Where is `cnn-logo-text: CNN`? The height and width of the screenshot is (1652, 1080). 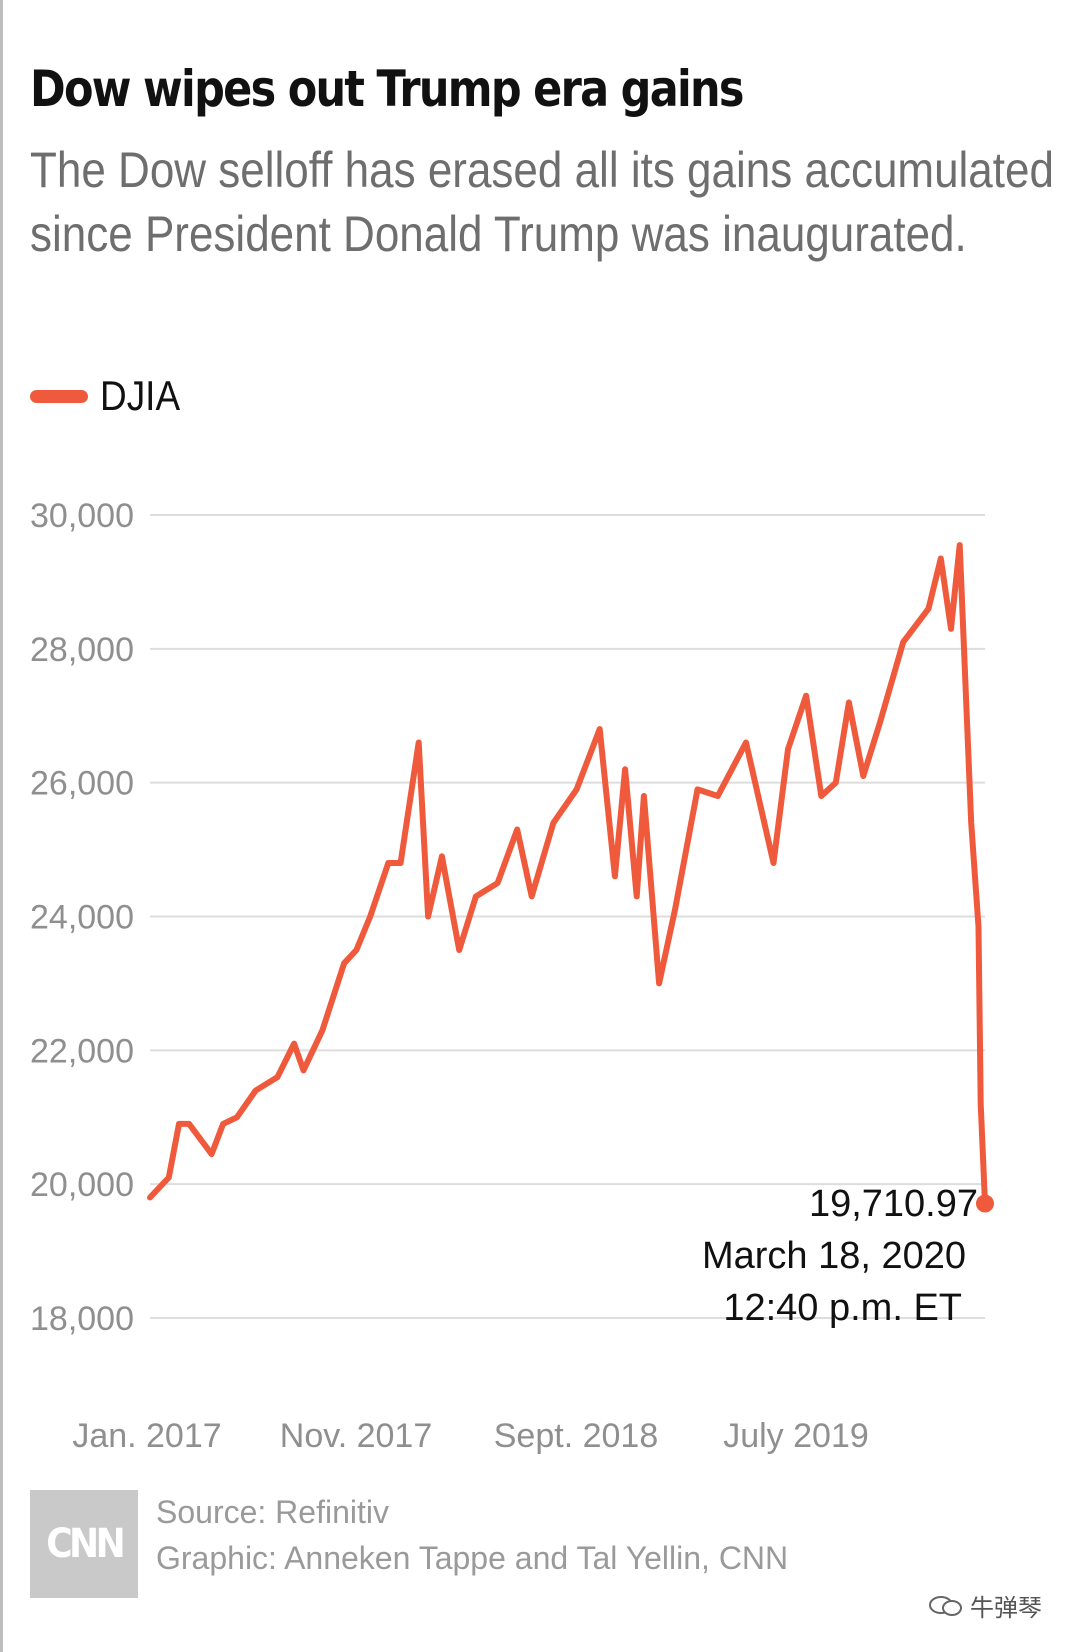 cnn-logo-text: CNN is located at coordinates (85, 1544).